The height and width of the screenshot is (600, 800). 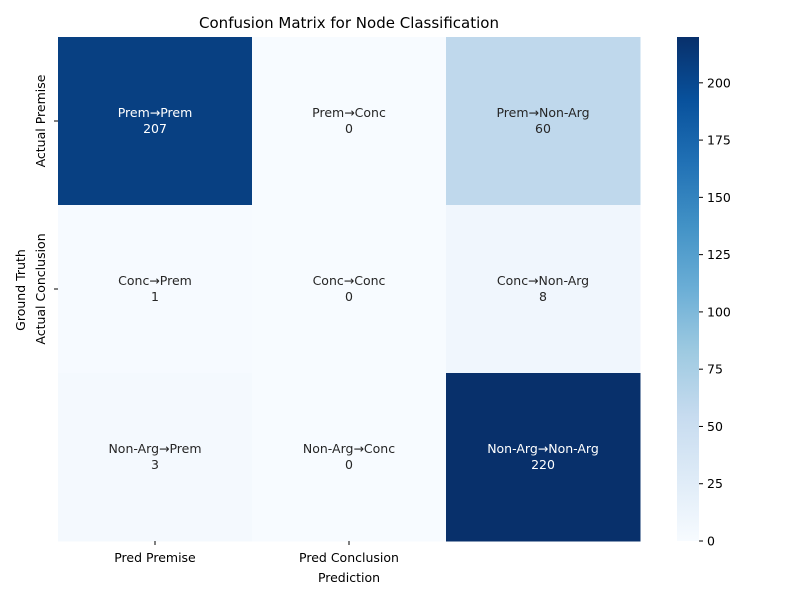 What do you see at coordinates (719, 254) in the screenshot?
I see `colorbar-tick-label: 125` at bounding box center [719, 254].